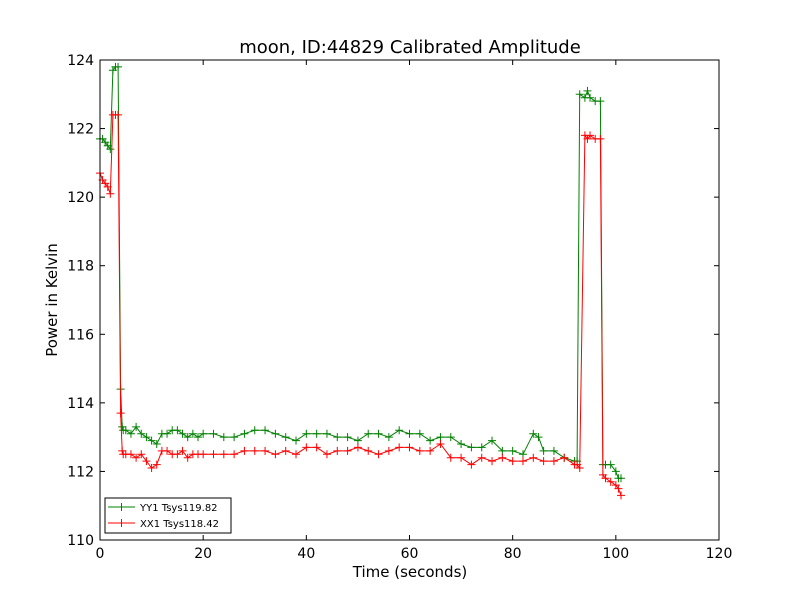  Describe the element at coordinates (410, 554) in the screenshot. I see `x-tick-label-3: 60` at that location.